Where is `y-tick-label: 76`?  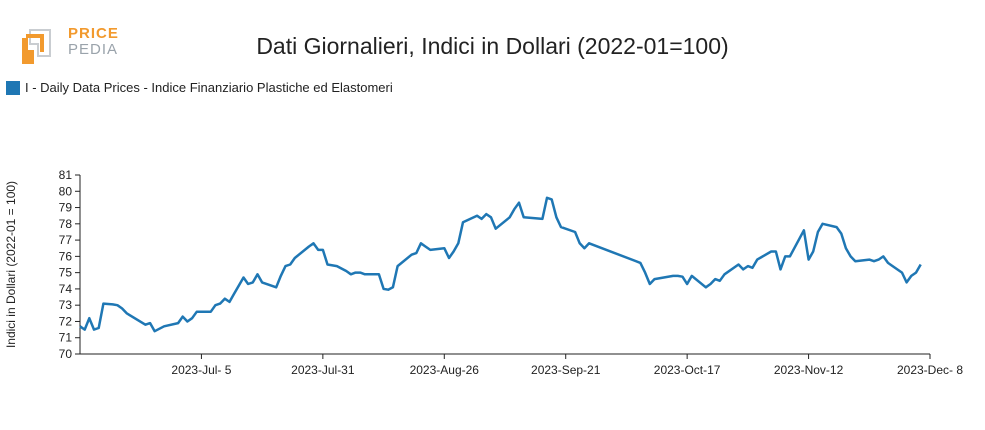
y-tick-label: 76 is located at coordinates (66, 256).